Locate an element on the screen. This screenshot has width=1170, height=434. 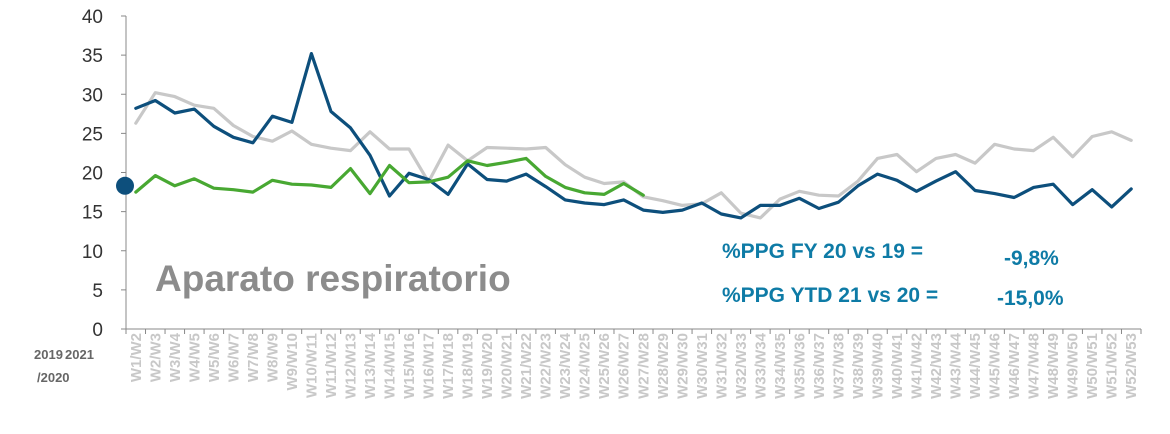
x-tick-label: W51/W52 is located at coordinates (1112, 366).